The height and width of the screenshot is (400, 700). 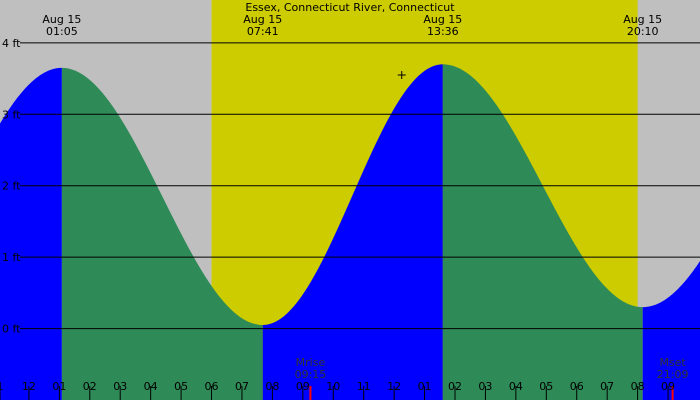 What do you see at coordinates (11, 257) in the screenshot?
I see `y-tick-label: 1 ft` at bounding box center [11, 257].